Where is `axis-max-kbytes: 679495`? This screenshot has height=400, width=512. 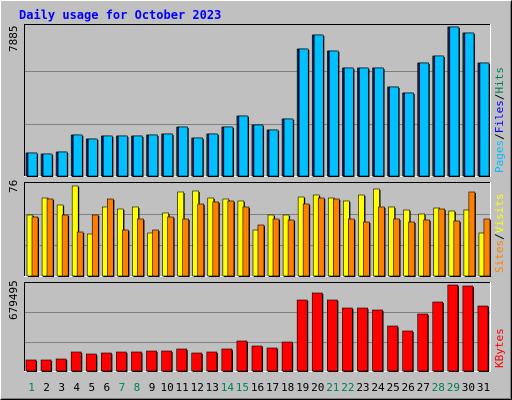 axis-max-kbytes: 679495 is located at coordinates (13, 300).